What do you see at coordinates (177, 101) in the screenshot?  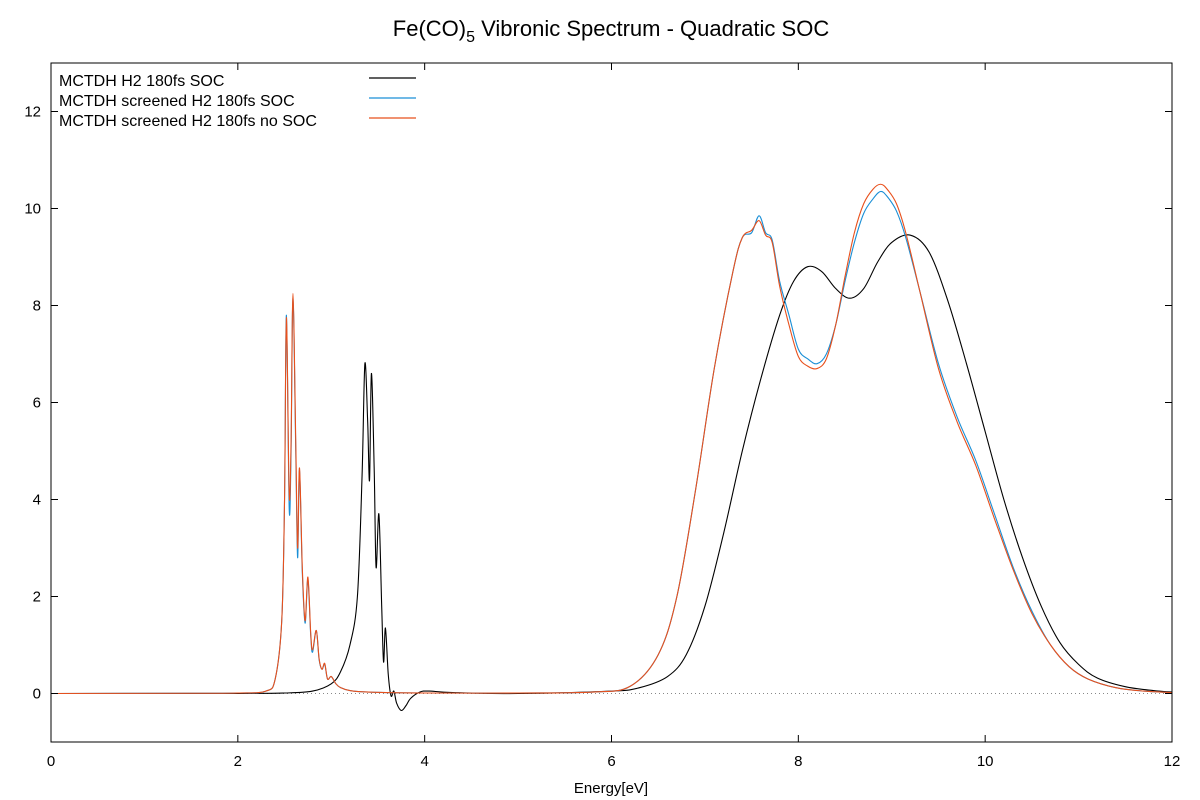 I see `legend-label-mctdh-screened-h2-180fs-soc: MCTDH screened H2 180fs SOC` at bounding box center [177, 101].